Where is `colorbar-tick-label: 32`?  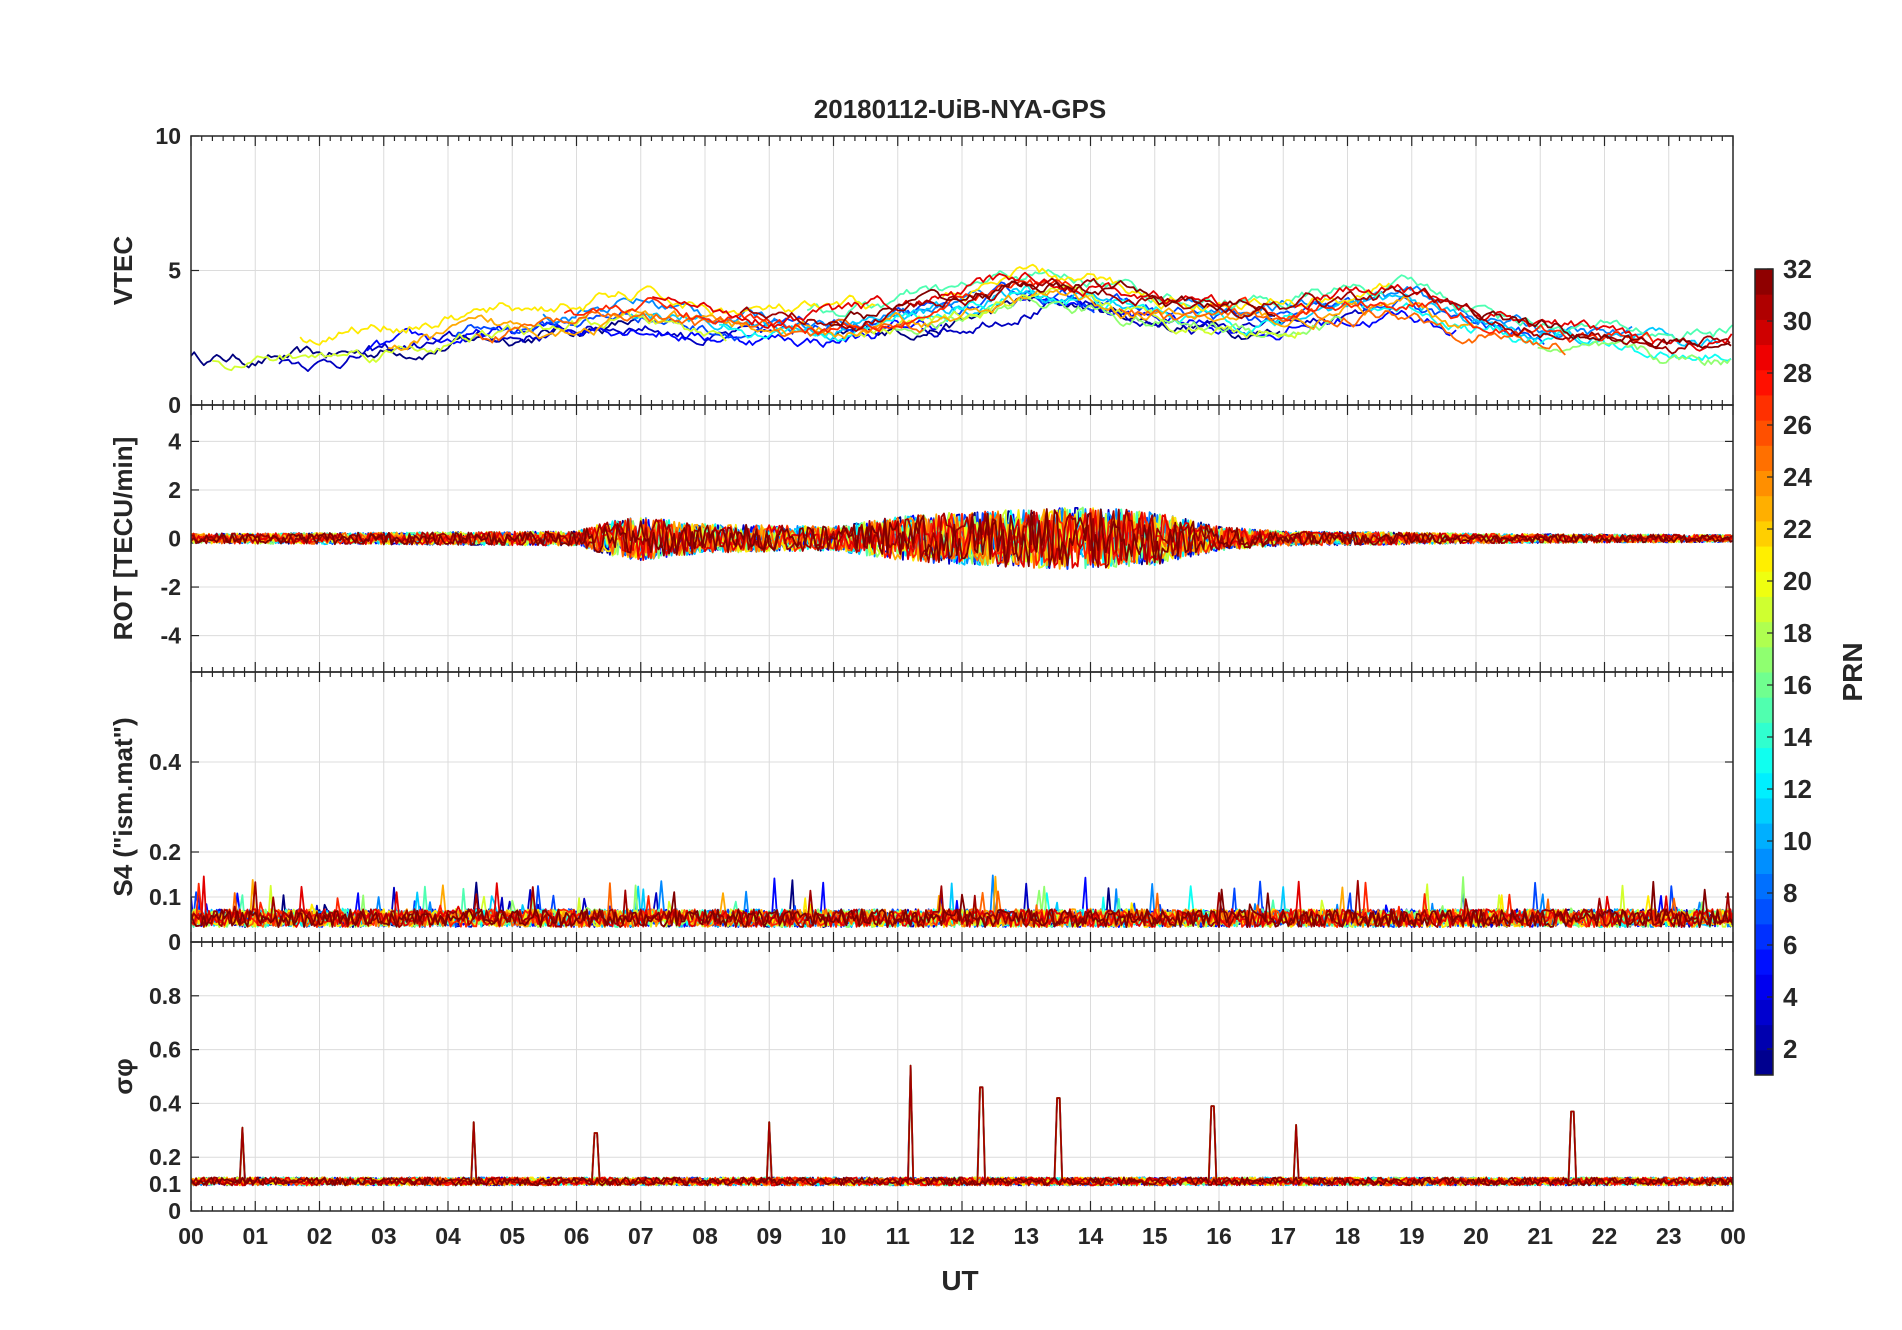 colorbar-tick-label: 32 is located at coordinates (1797, 269).